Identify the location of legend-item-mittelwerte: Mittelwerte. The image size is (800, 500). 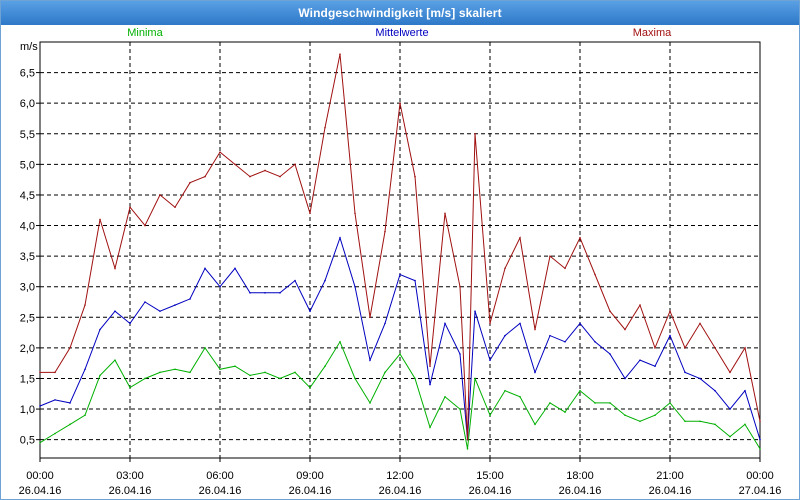
(401, 33).